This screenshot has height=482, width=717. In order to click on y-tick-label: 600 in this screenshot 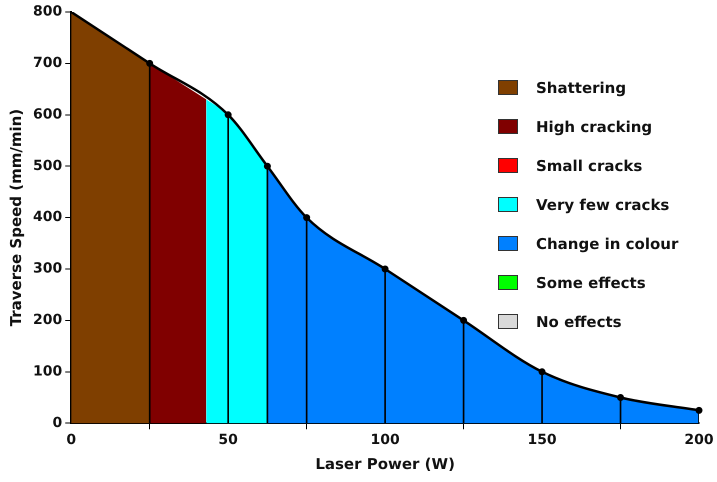, I will do `click(47, 114)`.